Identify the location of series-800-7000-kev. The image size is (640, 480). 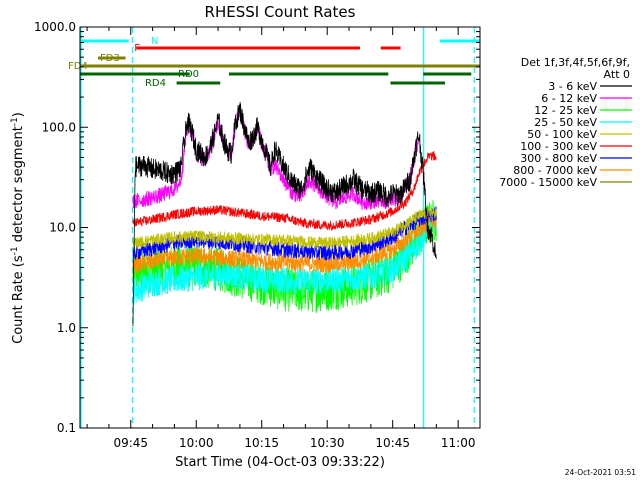
(284, 243).